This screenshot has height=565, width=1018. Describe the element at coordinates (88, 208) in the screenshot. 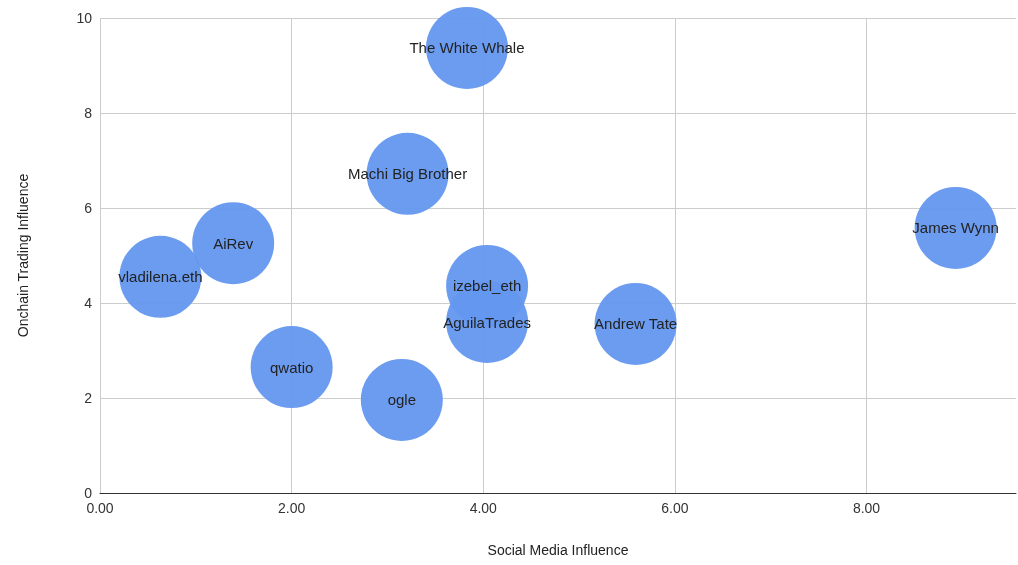

I see `y-tick-label: 6` at that location.